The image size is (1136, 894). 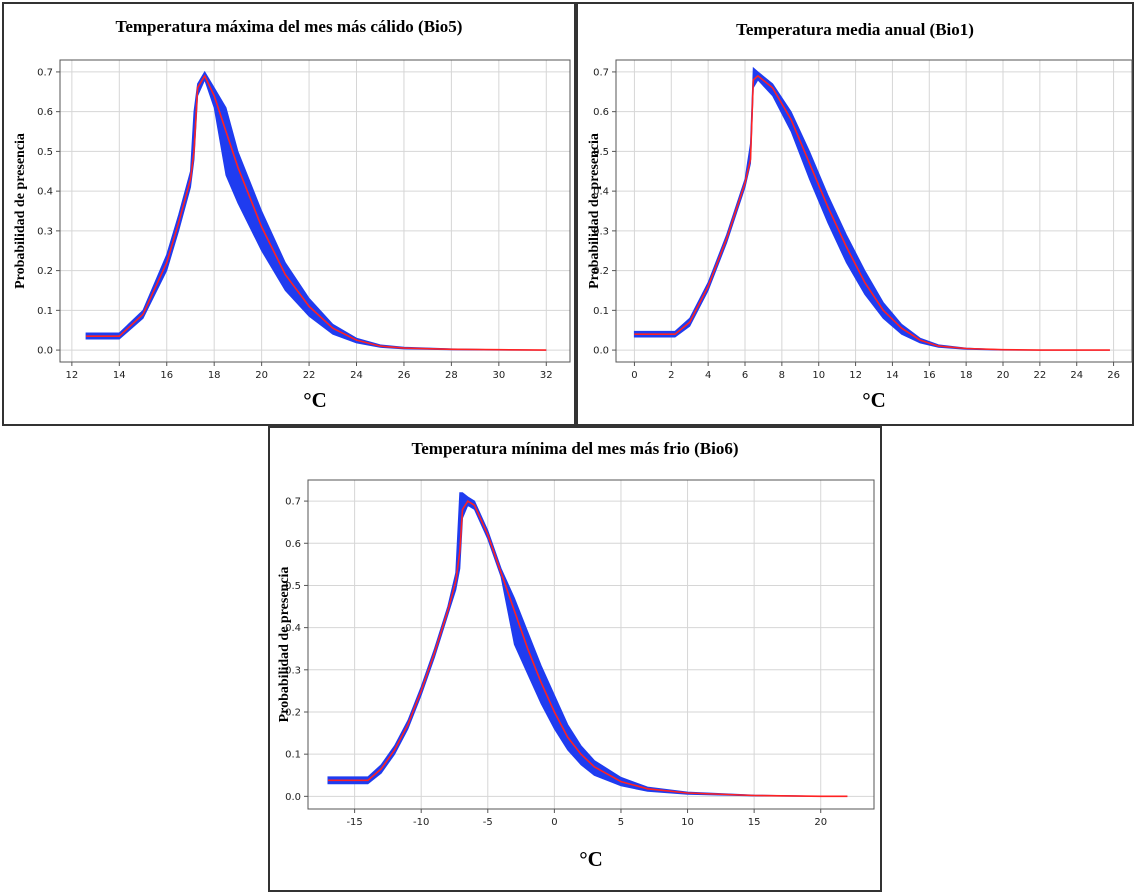 What do you see at coordinates (855, 29) in the screenshot?
I see `chart-title: Temperatura media anual (Bio1)` at bounding box center [855, 29].